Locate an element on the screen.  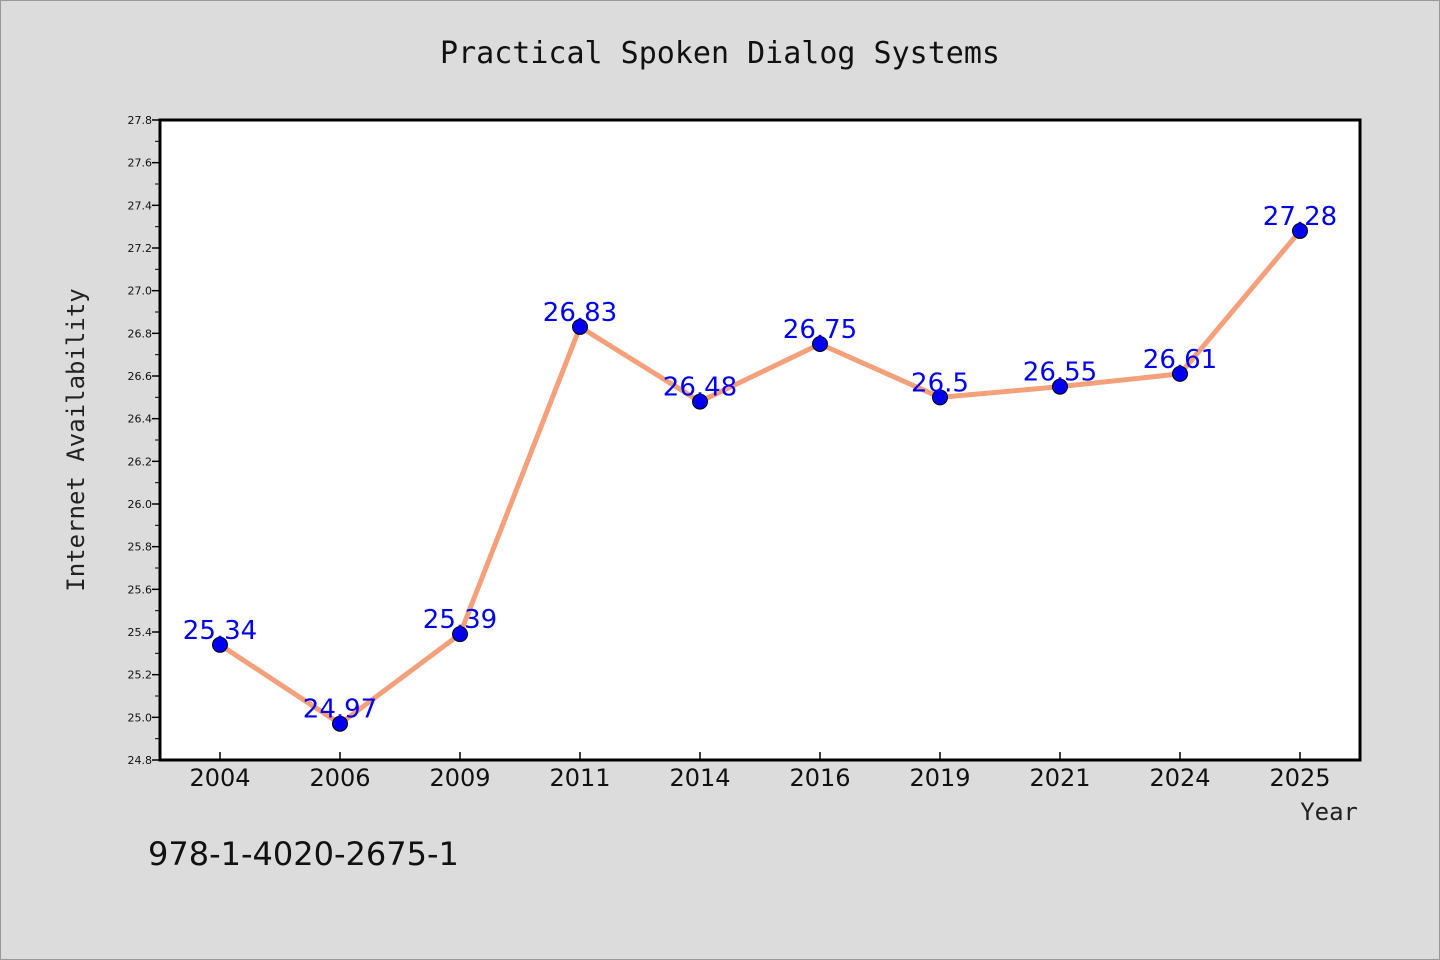
data-label: 27.28 is located at coordinates (1300, 217).